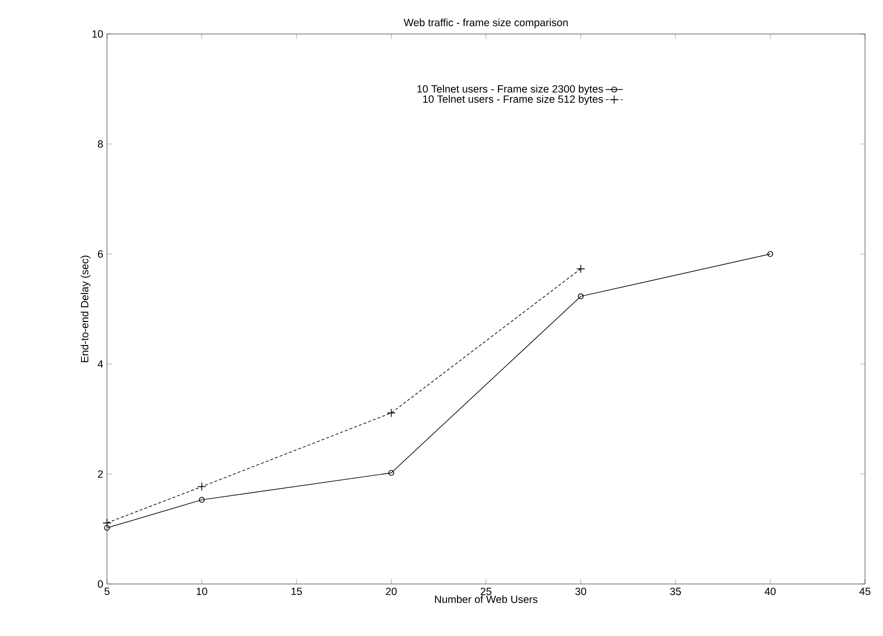 The height and width of the screenshot is (636, 883). I want to click on y-axis-title: End-to-end Delay (sec), so click(85, 309).